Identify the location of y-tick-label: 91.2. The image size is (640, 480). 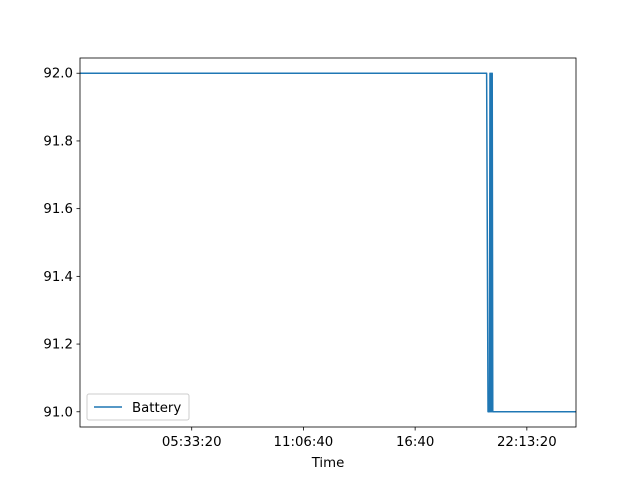
(58, 345).